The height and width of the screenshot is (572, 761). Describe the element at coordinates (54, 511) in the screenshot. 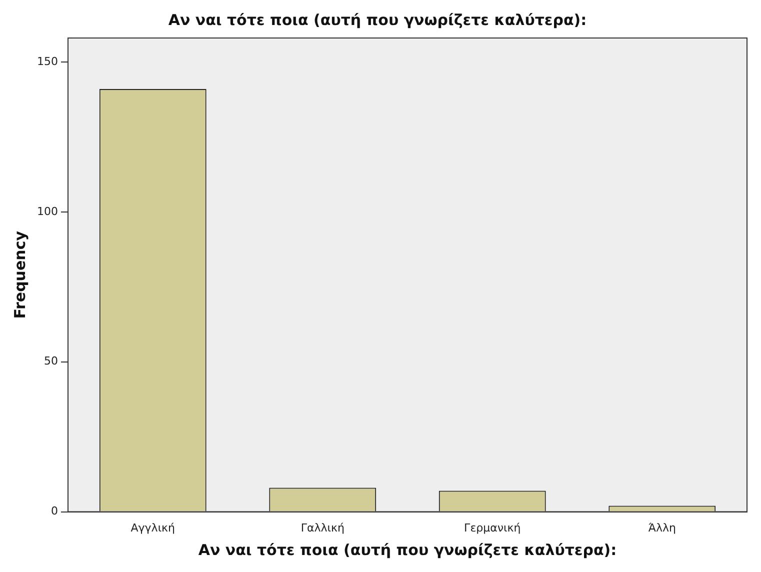

I see `y-tick-label: 0` at that location.